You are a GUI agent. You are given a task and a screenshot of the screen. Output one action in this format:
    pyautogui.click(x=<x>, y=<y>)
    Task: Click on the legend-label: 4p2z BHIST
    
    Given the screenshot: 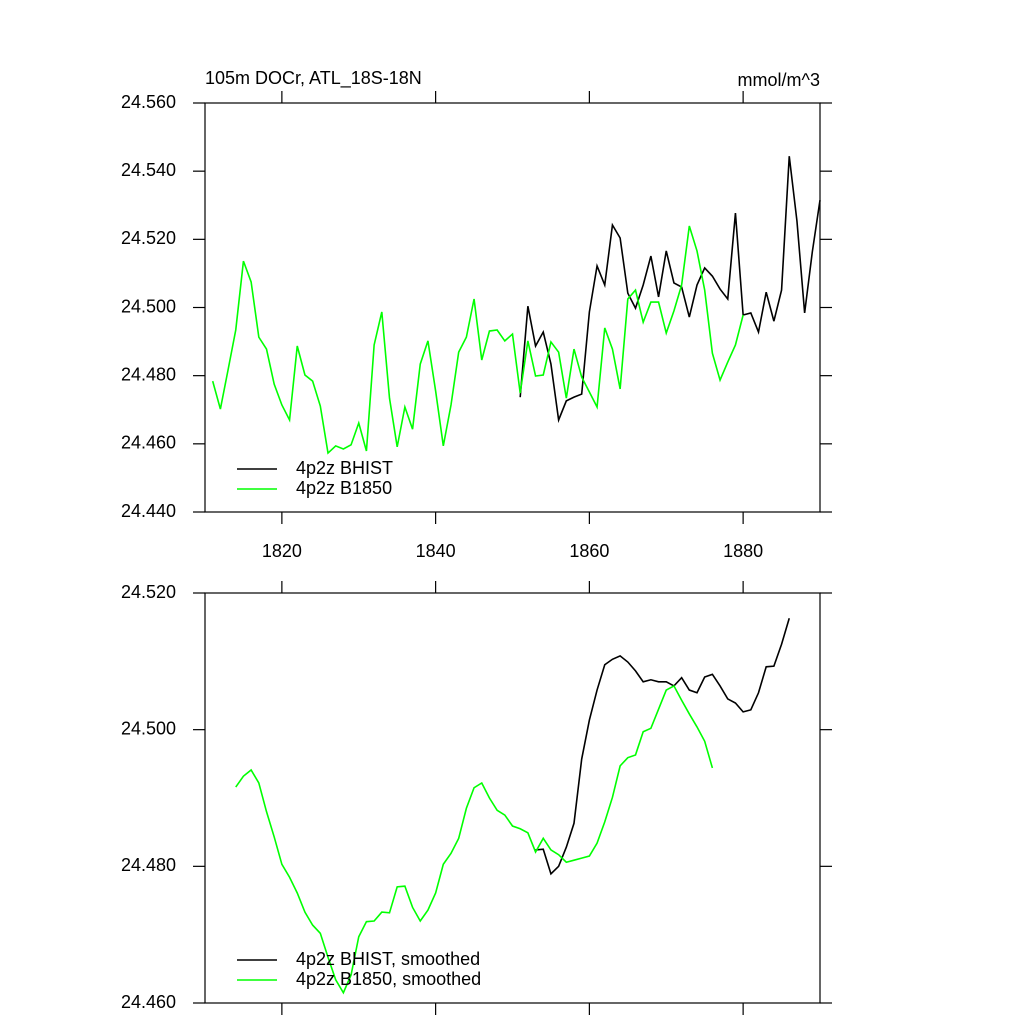 What is the action you would take?
    pyautogui.click(x=344, y=468)
    